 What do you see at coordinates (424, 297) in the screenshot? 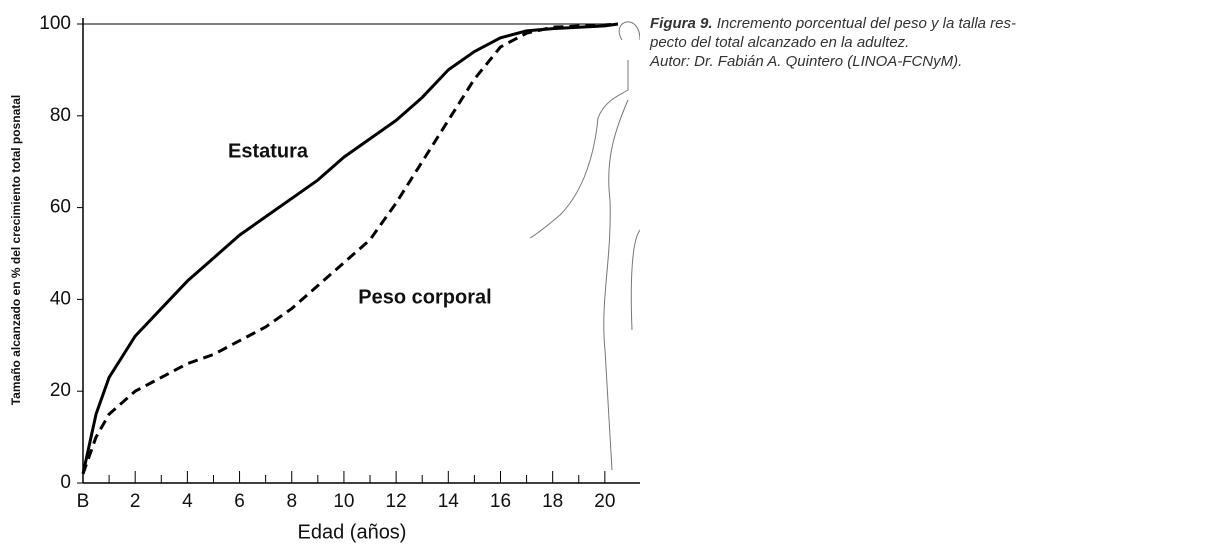
I see `series-label: Peso corporal` at bounding box center [424, 297].